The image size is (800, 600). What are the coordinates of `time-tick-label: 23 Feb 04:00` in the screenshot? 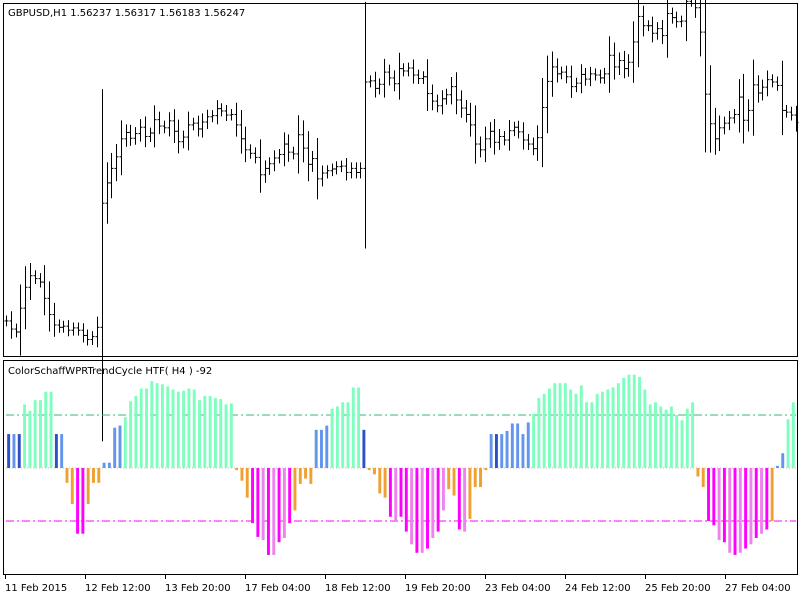 It's located at (518, 588).